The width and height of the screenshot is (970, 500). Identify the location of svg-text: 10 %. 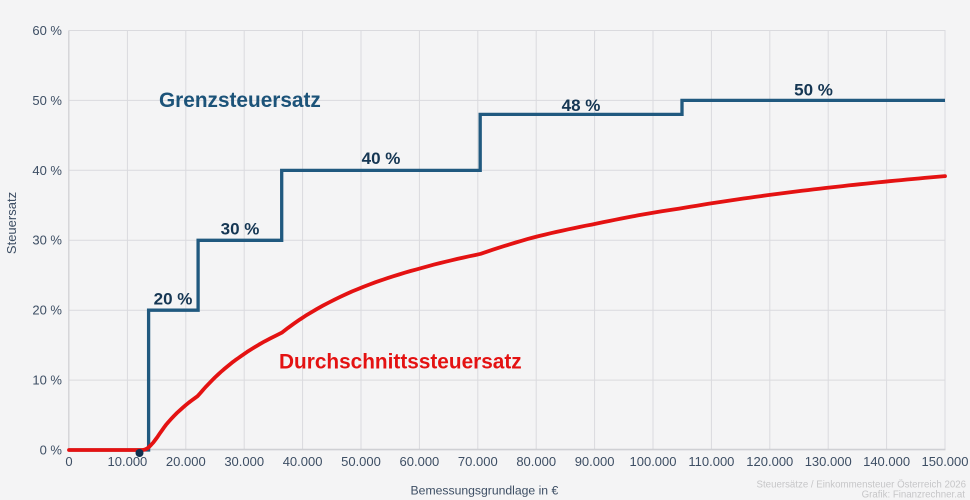
(47, 380).